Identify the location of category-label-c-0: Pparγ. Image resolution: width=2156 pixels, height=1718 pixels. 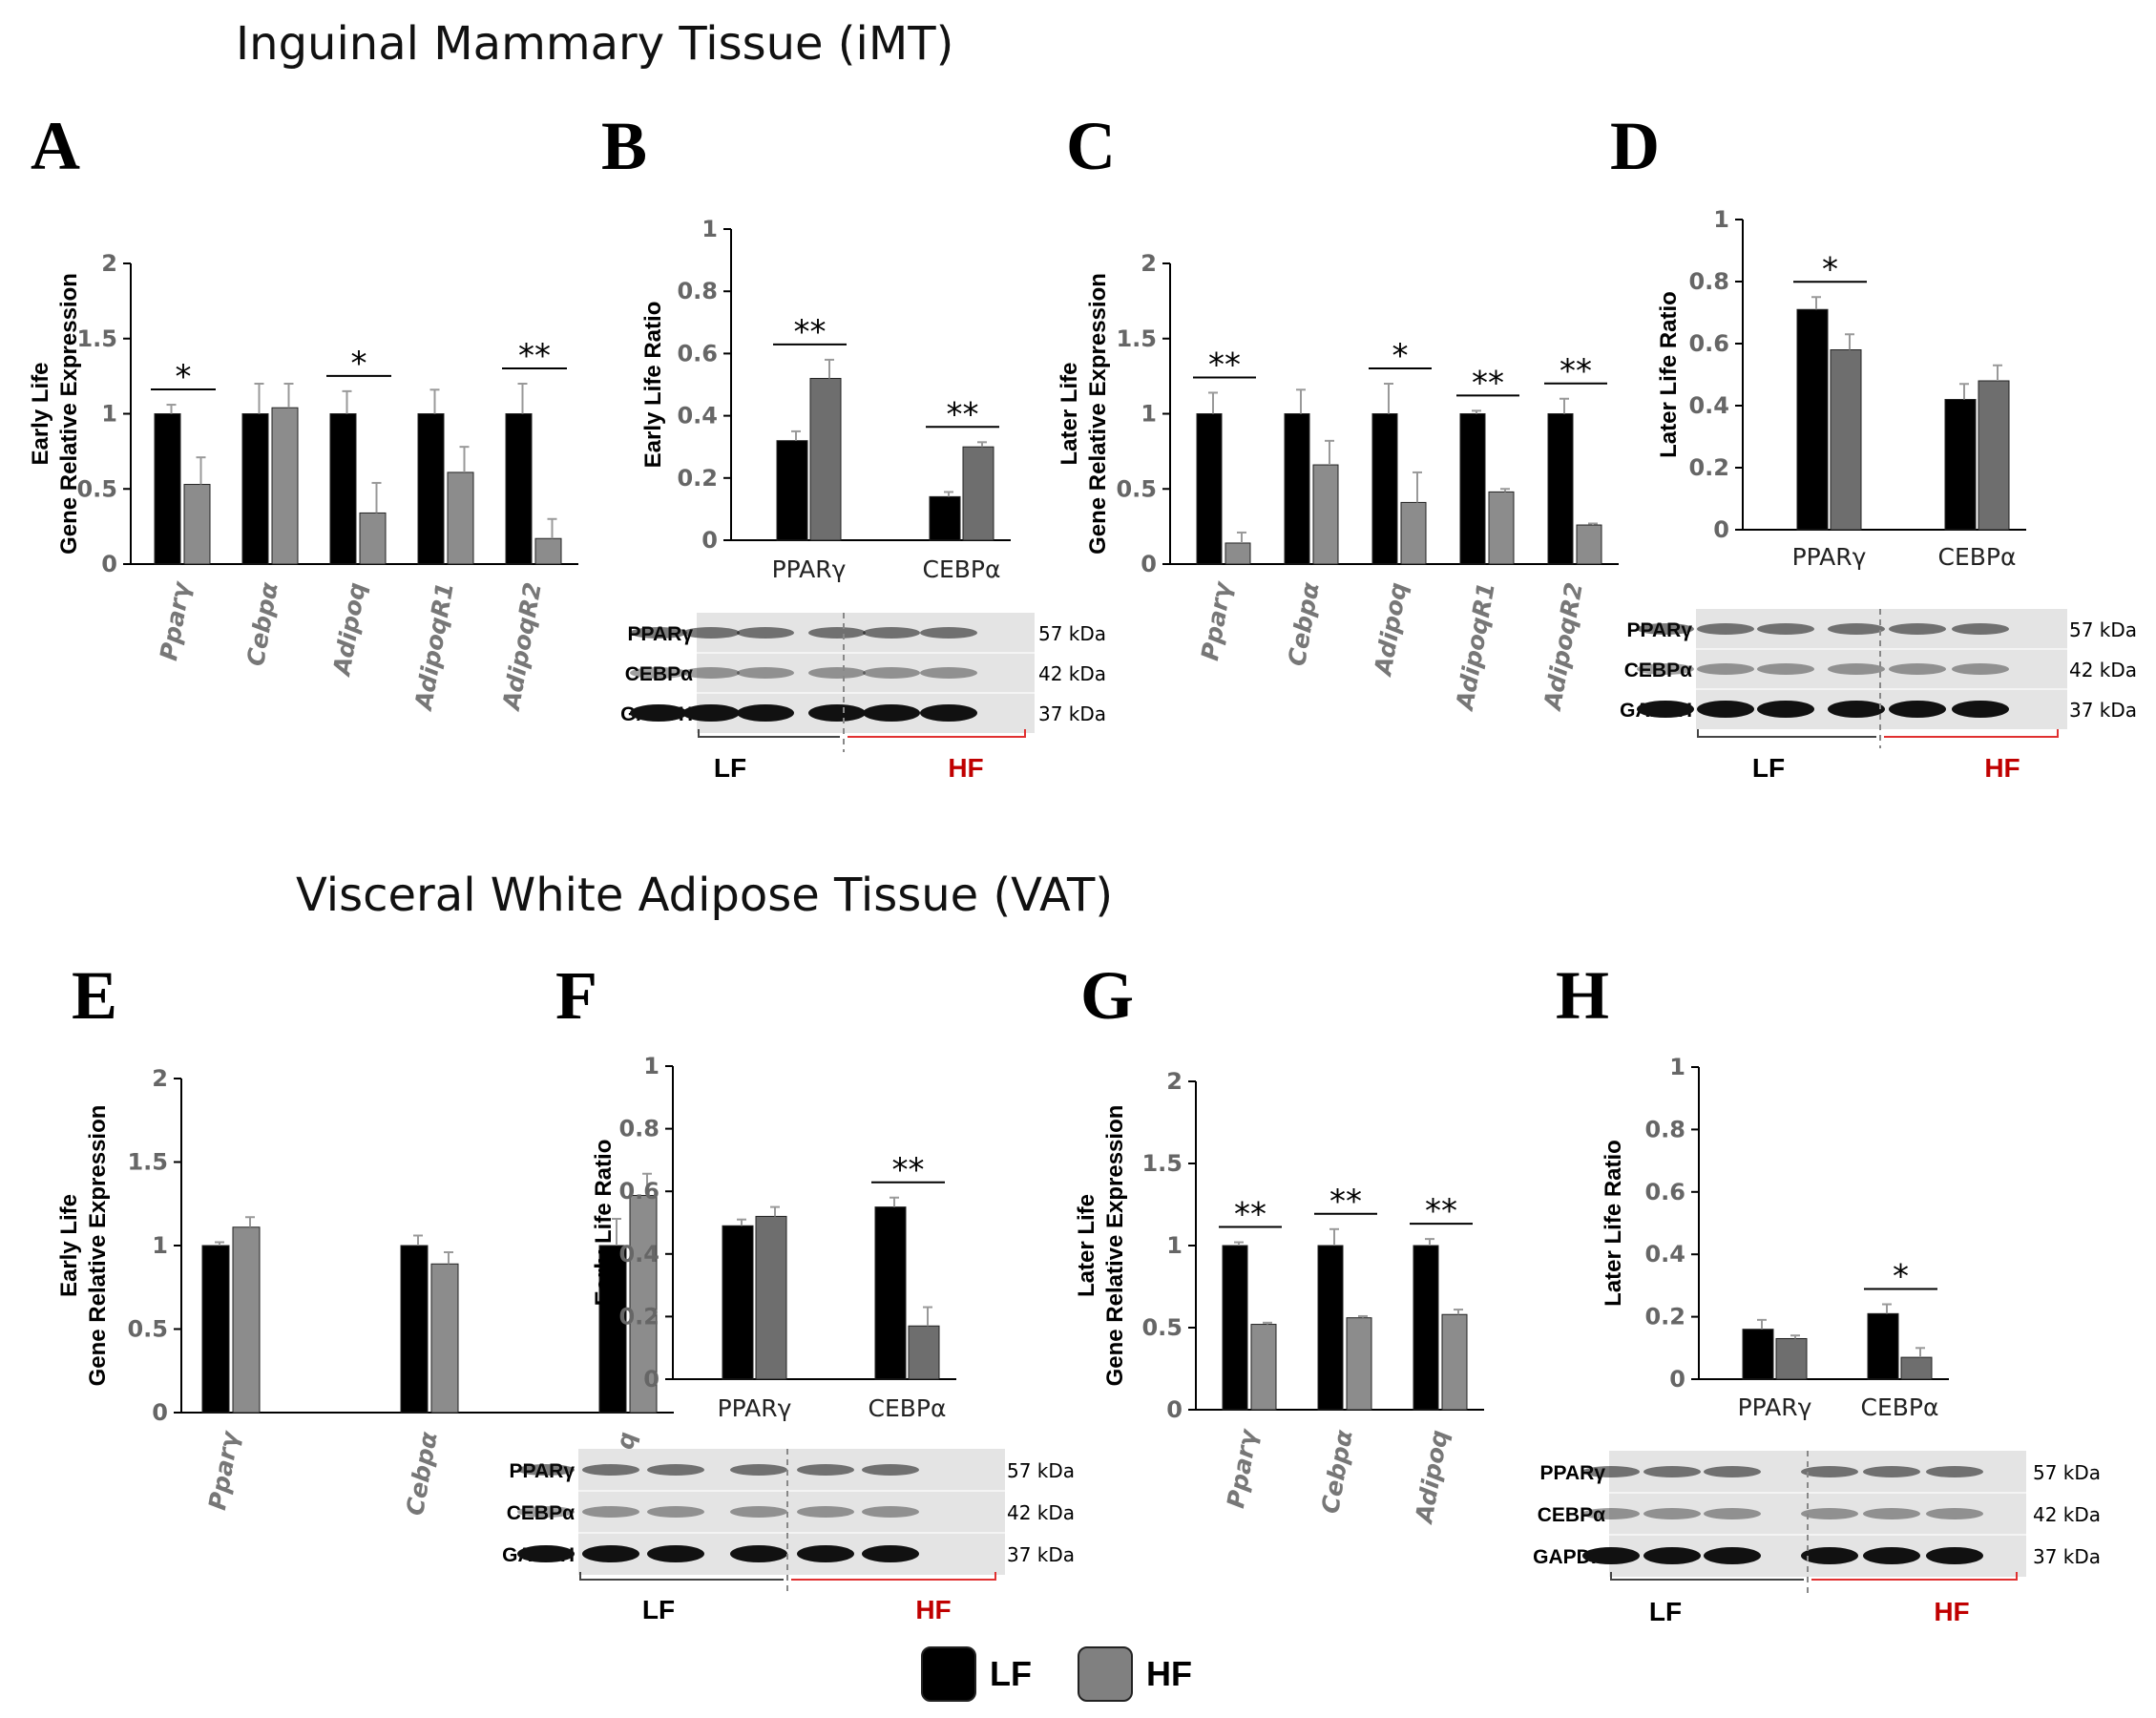
(1216, 620).